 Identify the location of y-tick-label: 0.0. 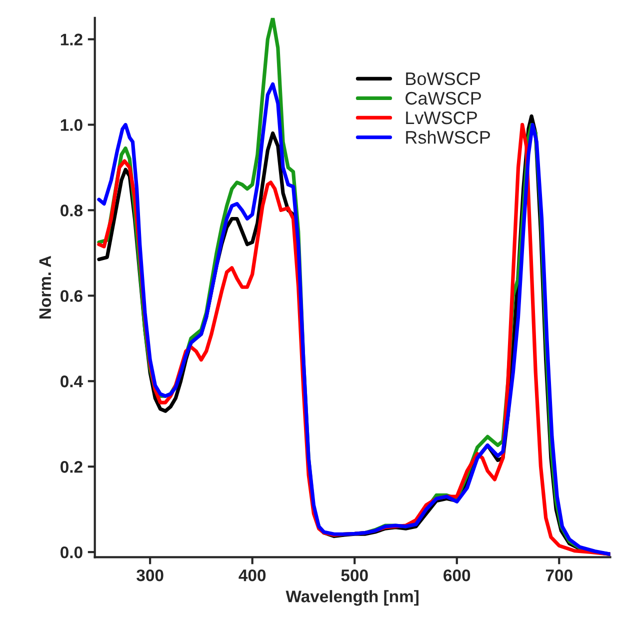
(71, 552).